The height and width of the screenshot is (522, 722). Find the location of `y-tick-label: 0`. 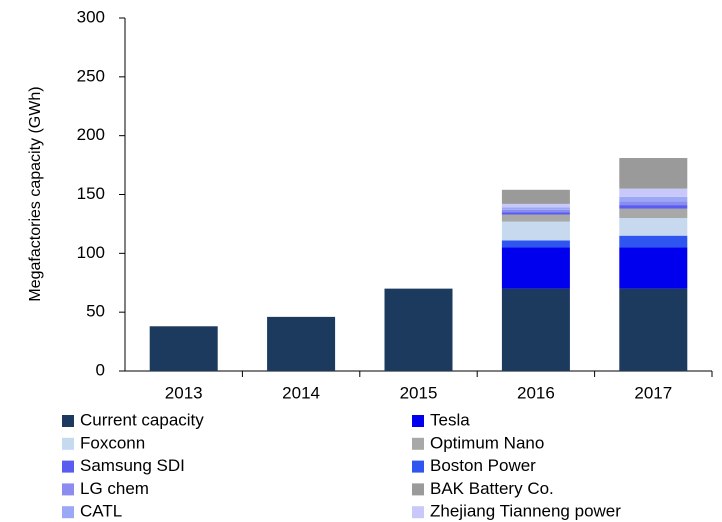

y-tick-label: 0 is located at coordinates (100, 369).